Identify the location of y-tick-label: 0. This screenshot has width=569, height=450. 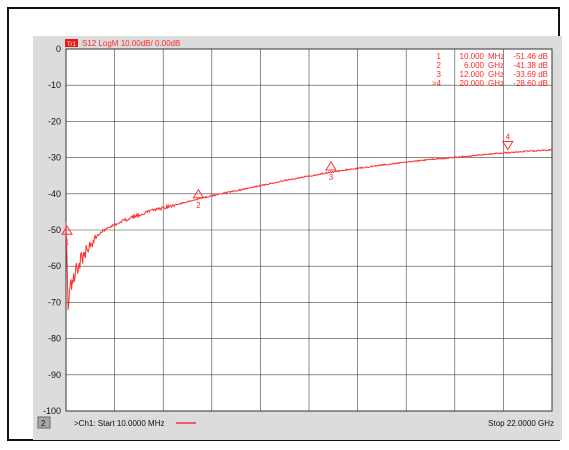
(58, 49).